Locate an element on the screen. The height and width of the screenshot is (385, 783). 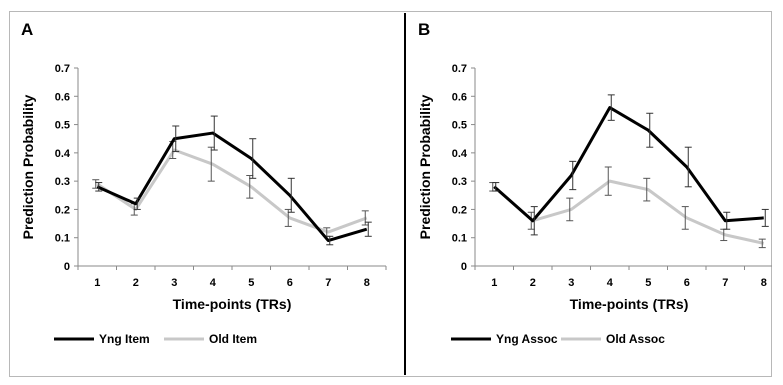
legend-label: Old Item is located at coordinates (233, 339).